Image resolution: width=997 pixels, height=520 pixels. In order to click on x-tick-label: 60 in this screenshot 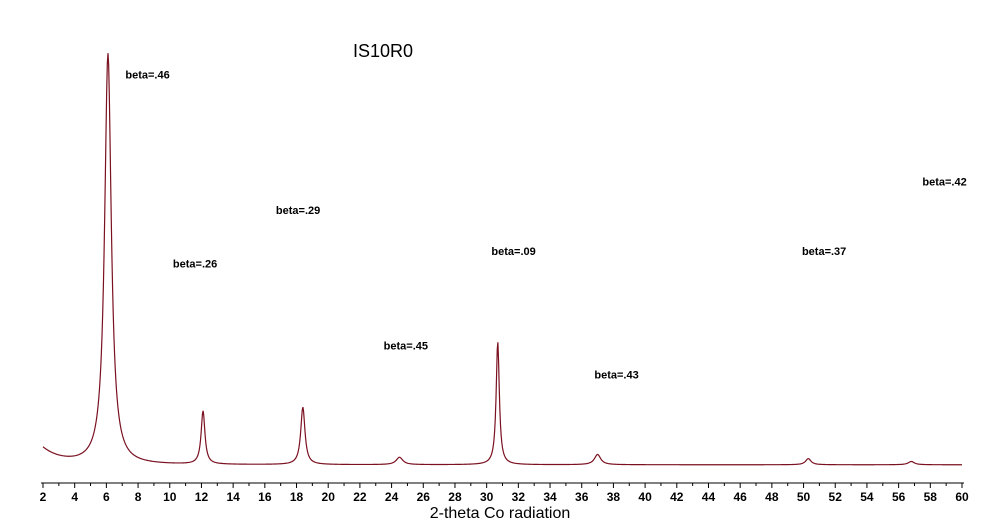, I will do `click(962, 497)`.